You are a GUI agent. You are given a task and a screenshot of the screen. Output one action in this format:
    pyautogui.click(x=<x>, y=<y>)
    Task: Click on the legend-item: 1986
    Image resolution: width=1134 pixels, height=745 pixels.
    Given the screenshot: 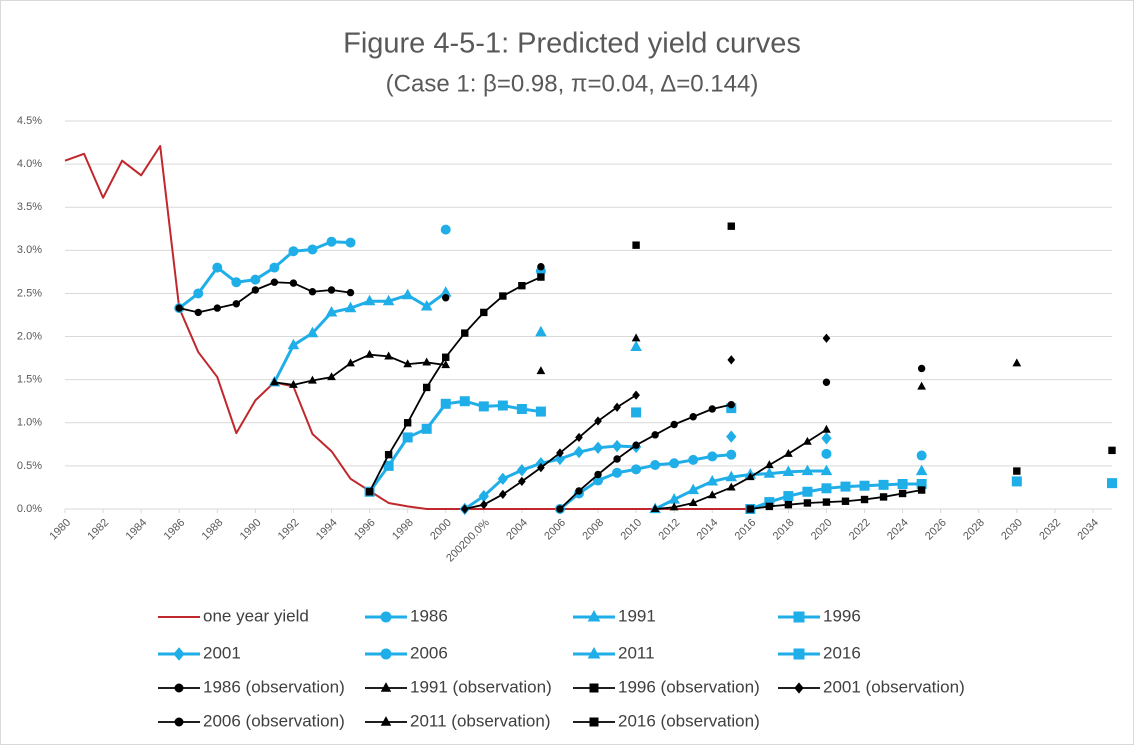 What is the action you would take?
    pyautogui.click(x=406, y=615)
    